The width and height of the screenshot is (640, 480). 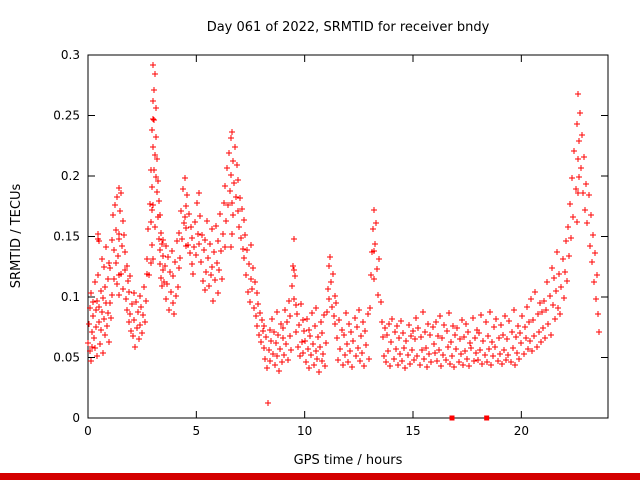 I want to click on x-tick-label: 20, so click(x=521, y=431).